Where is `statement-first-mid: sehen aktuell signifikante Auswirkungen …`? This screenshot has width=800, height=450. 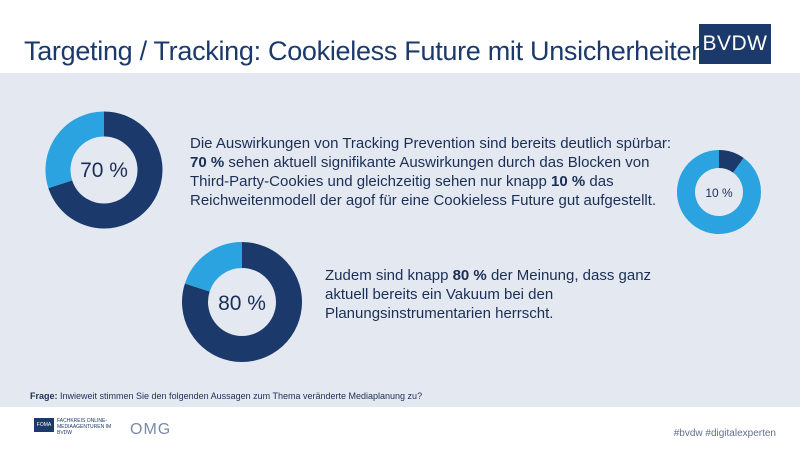 statement-first-mid: sehen aktuell signifikante Auswirkungen … is located at coordinates (420, 172).